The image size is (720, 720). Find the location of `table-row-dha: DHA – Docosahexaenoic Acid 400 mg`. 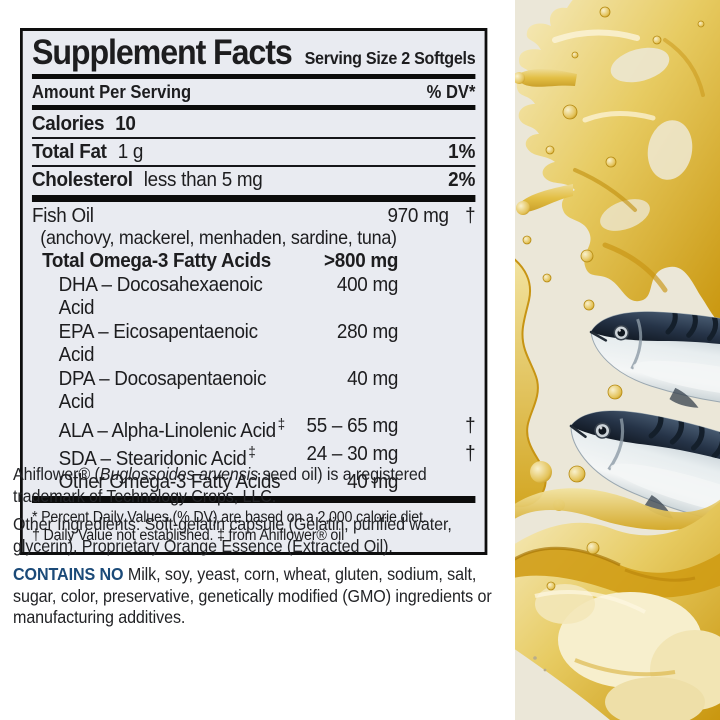

table-row-dha: DHA – Docosahexaenoic Acid 400 mg is located at coordinates (253, 296).